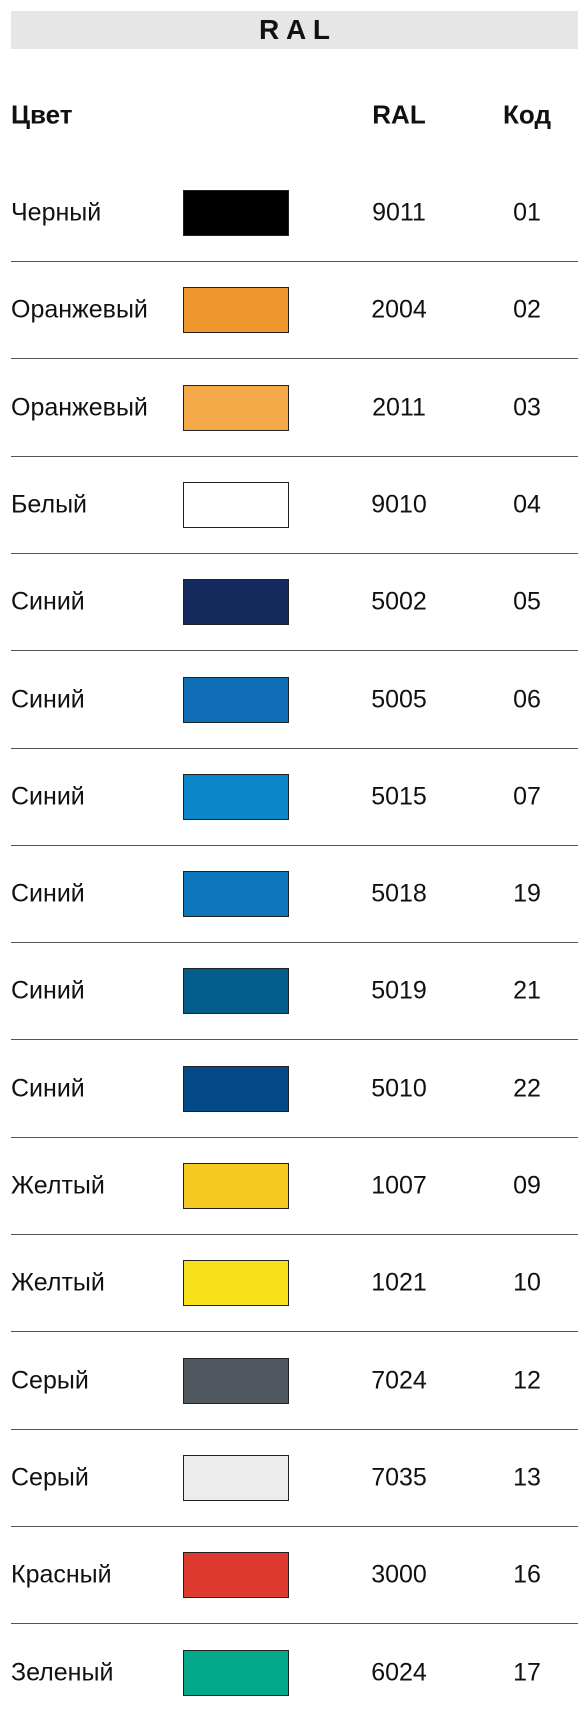 This screenshot has width=580, height=1729. What do you see at coordinates (527, 114) in the screenshot?
I see `column-header: Код` at bounding box center [527, 114].